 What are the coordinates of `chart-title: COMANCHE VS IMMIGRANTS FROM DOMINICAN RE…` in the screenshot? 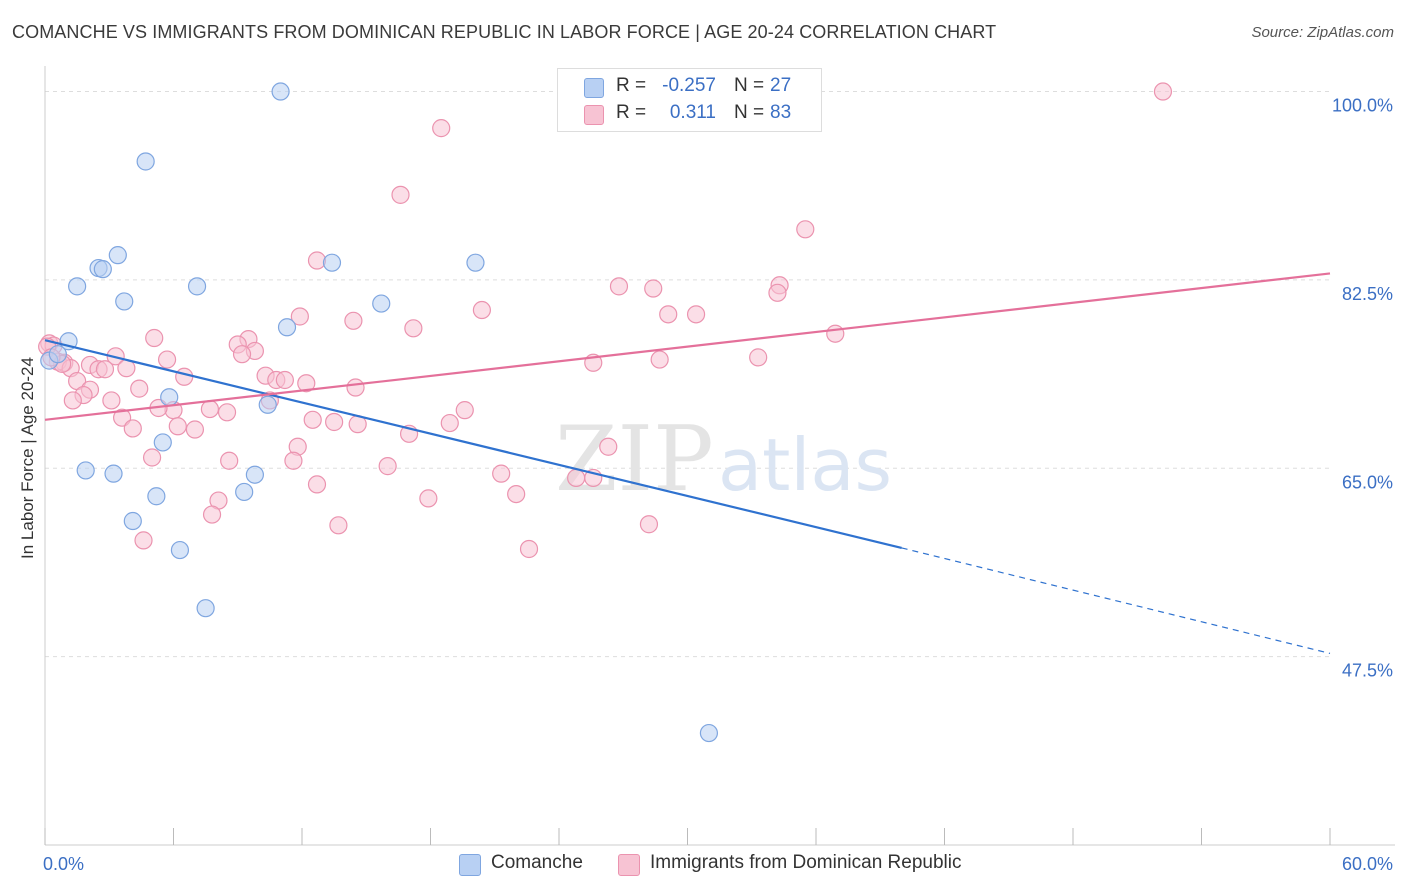 It's located at (504, 32).